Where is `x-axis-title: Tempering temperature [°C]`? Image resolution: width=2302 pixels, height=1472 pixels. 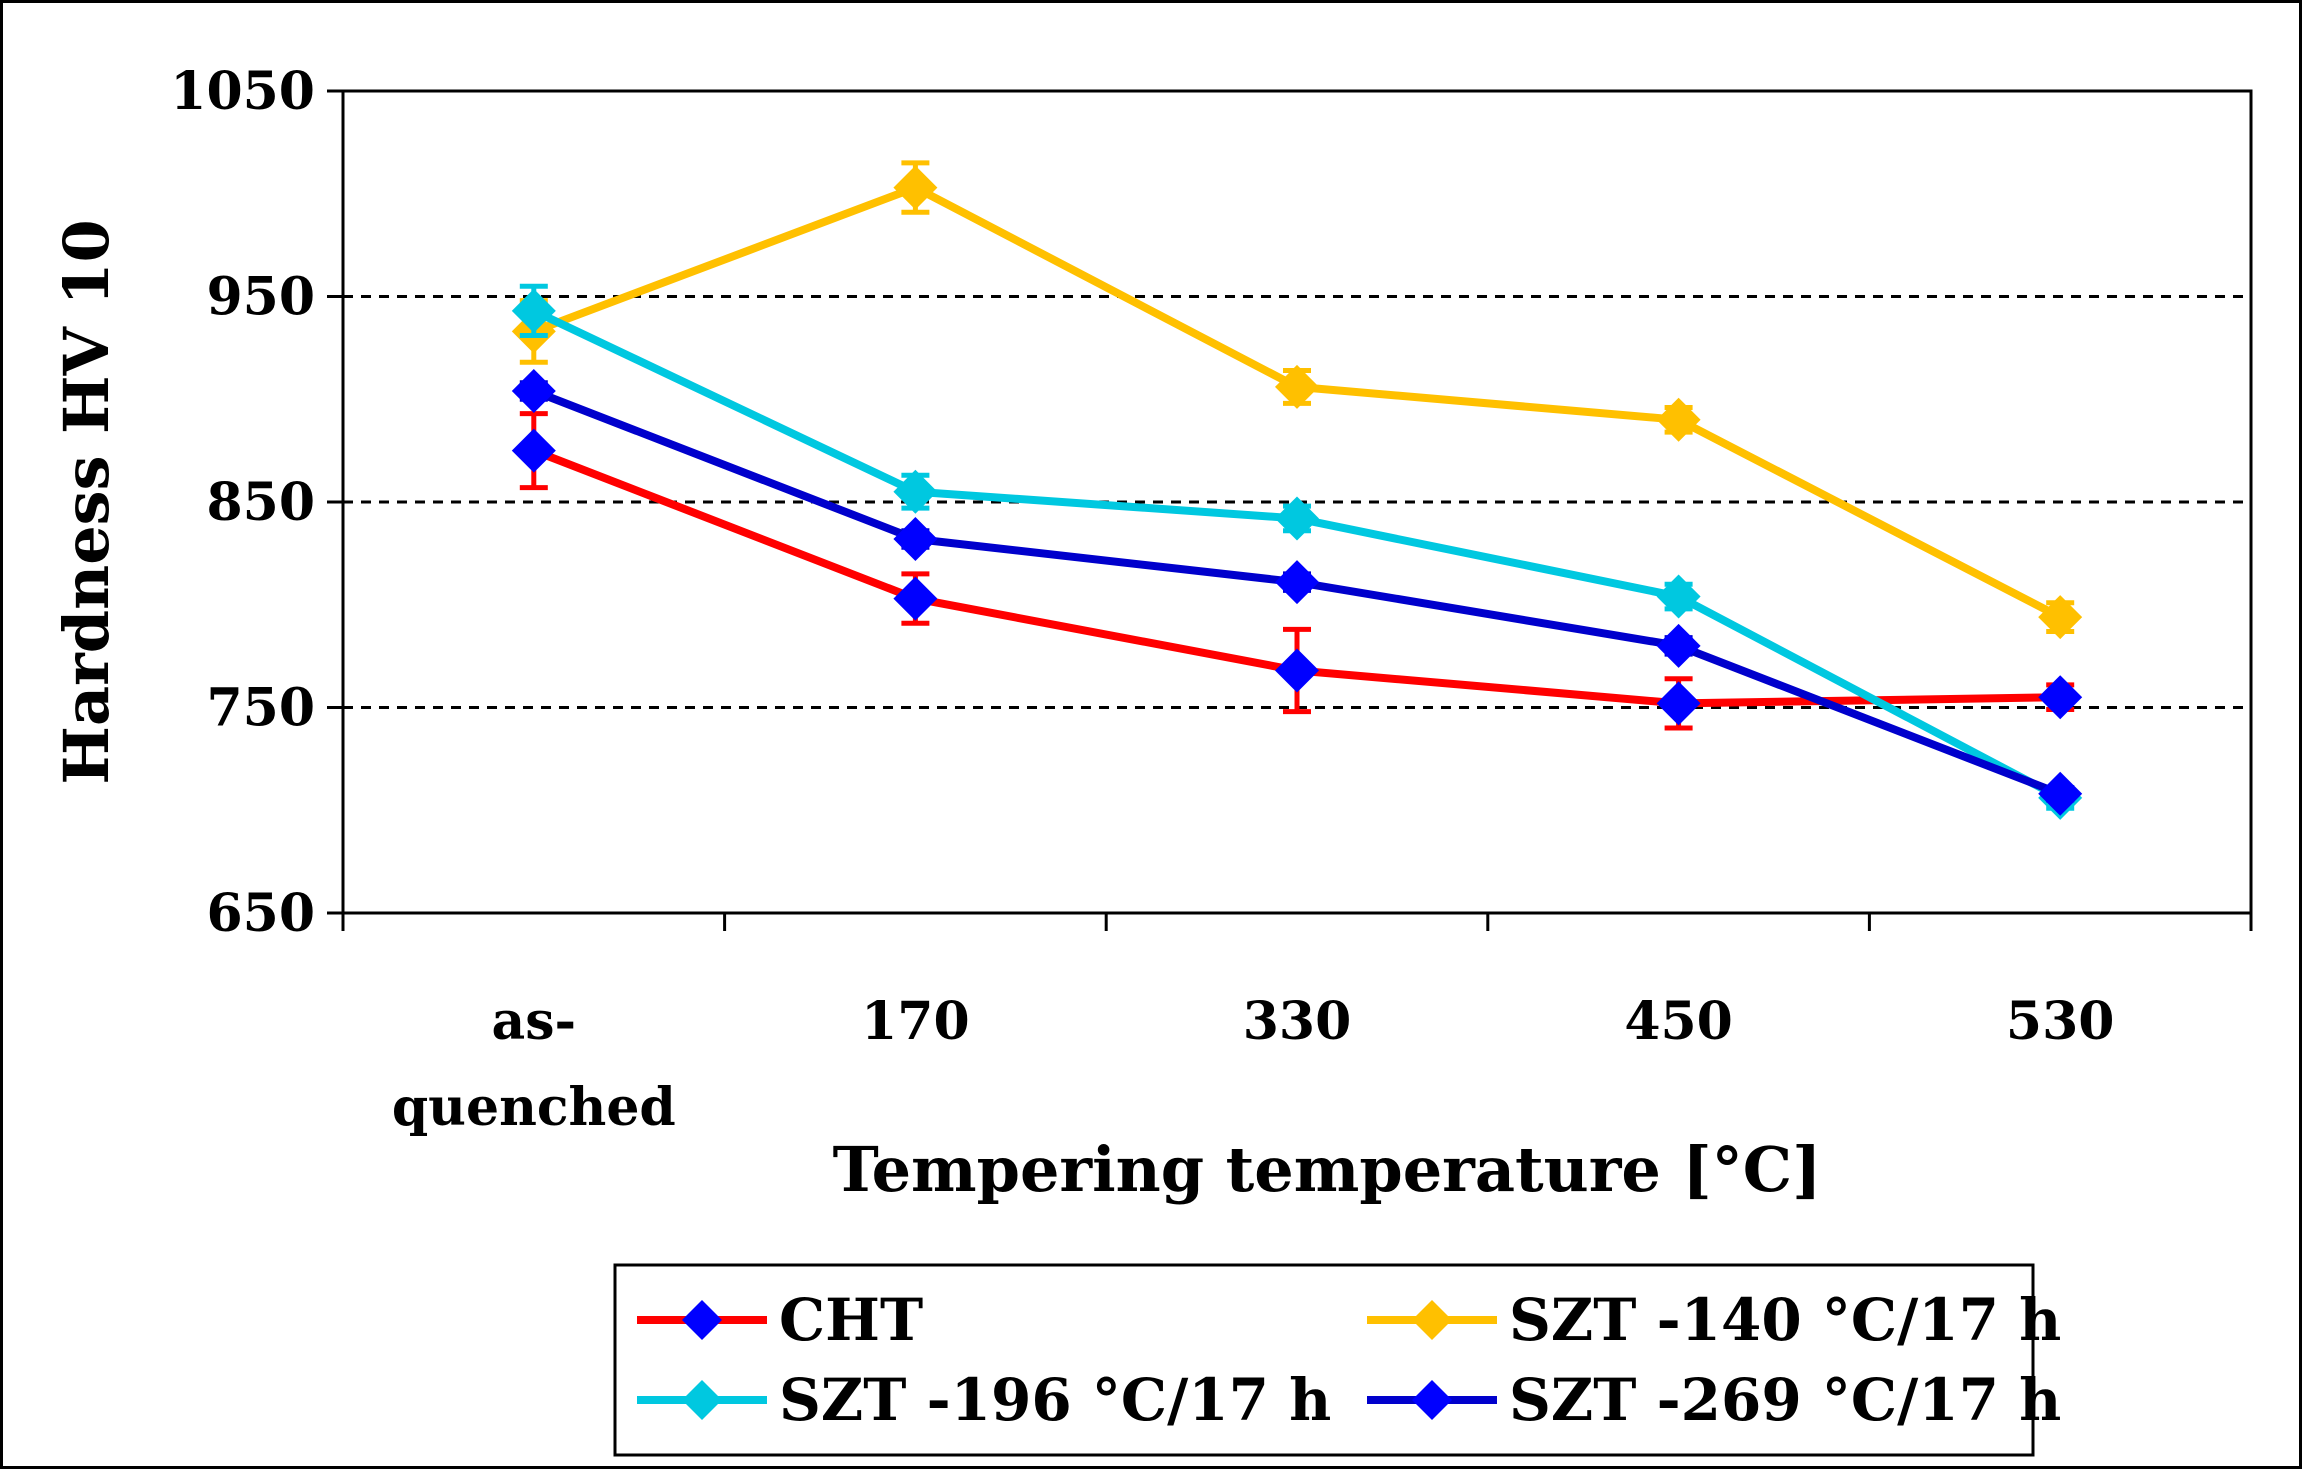
x-axis-title: Tempering temperature [°C] is located at coordinates (1327, 1169).